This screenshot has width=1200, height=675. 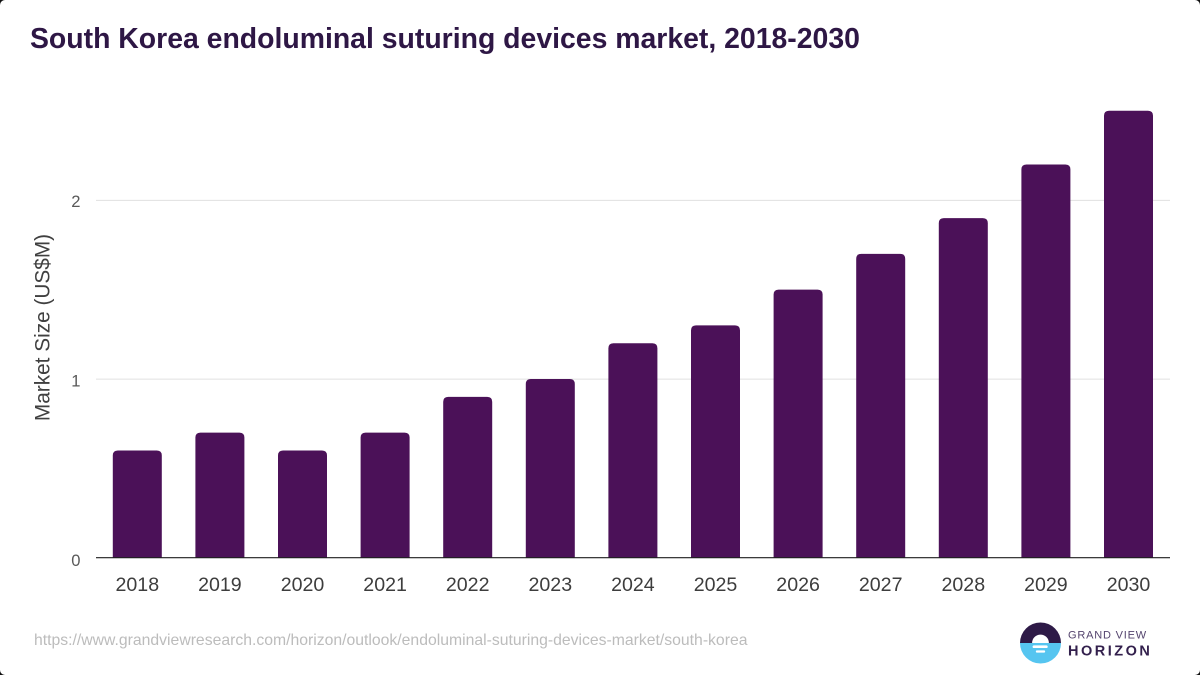 I want to click on svg-text: 2030, so click(x=1129, y=585).